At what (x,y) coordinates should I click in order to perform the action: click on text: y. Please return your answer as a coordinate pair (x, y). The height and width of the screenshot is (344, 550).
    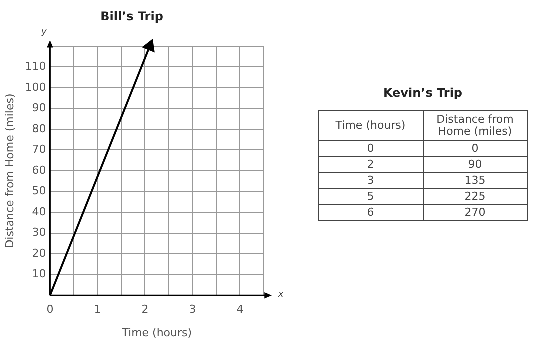
    Looking at the image, I should click on (44, 33).